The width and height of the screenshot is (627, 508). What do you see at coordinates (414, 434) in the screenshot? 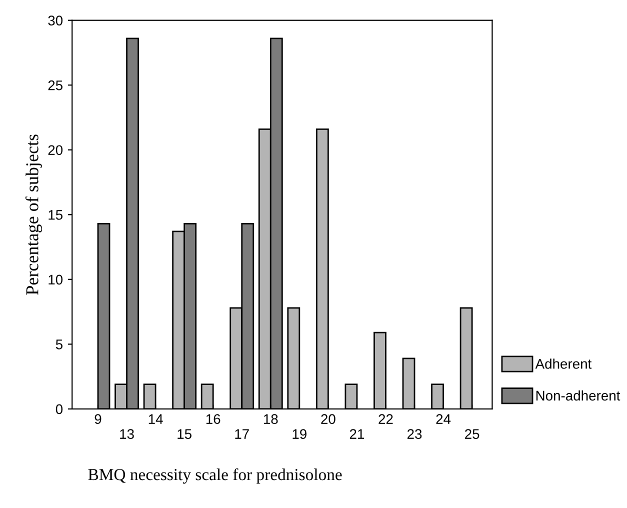
I see `x-tick-label: 23` at bounding box center [414, 434].